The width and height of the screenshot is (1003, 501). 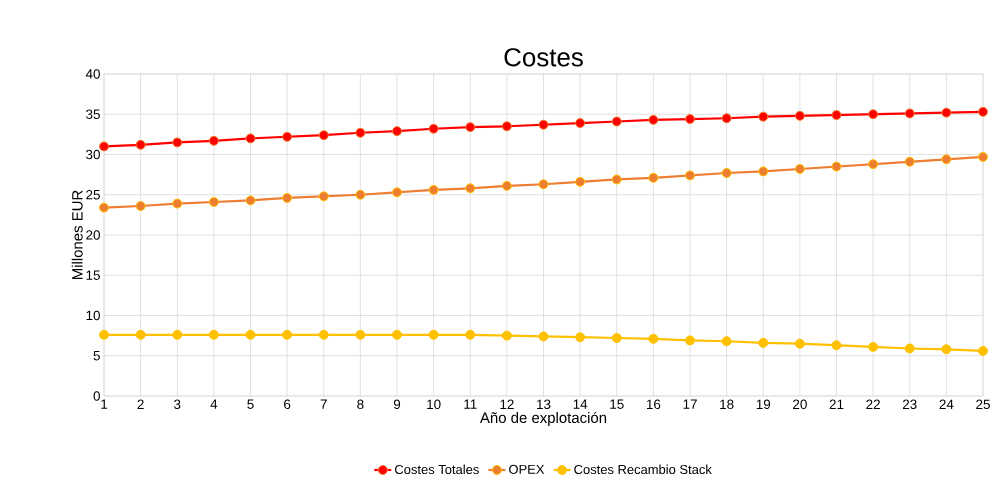 I want to click on x-tick-label: 10, so click(x=434, y=404).